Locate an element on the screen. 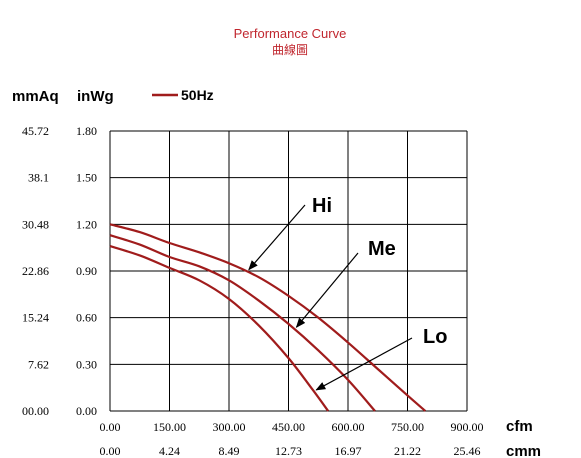 The height and width of the screenshot is (458, 581). chart-title: Performance Curve is located at coordinates (290, 33).